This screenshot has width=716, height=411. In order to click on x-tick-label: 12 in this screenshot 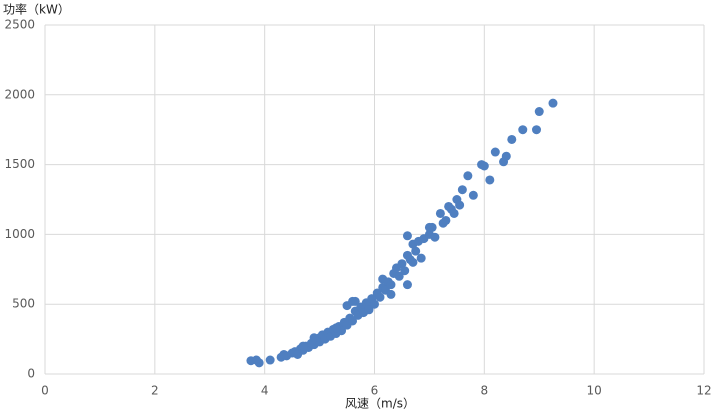, I will do `click(703, 391)`.